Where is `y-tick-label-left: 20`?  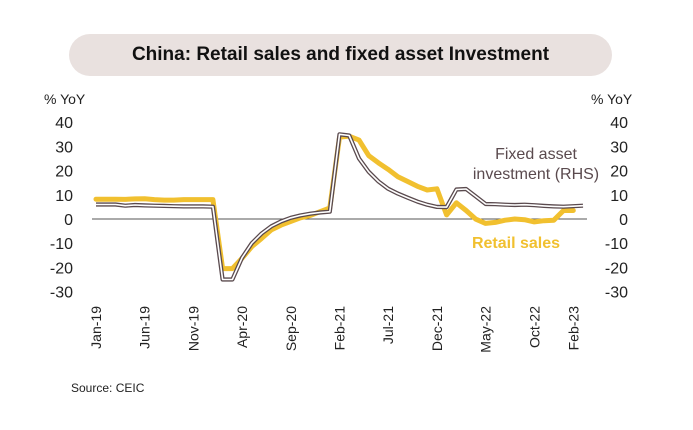
y-tick-label-left: 20 is located at coordinates (64, 172).